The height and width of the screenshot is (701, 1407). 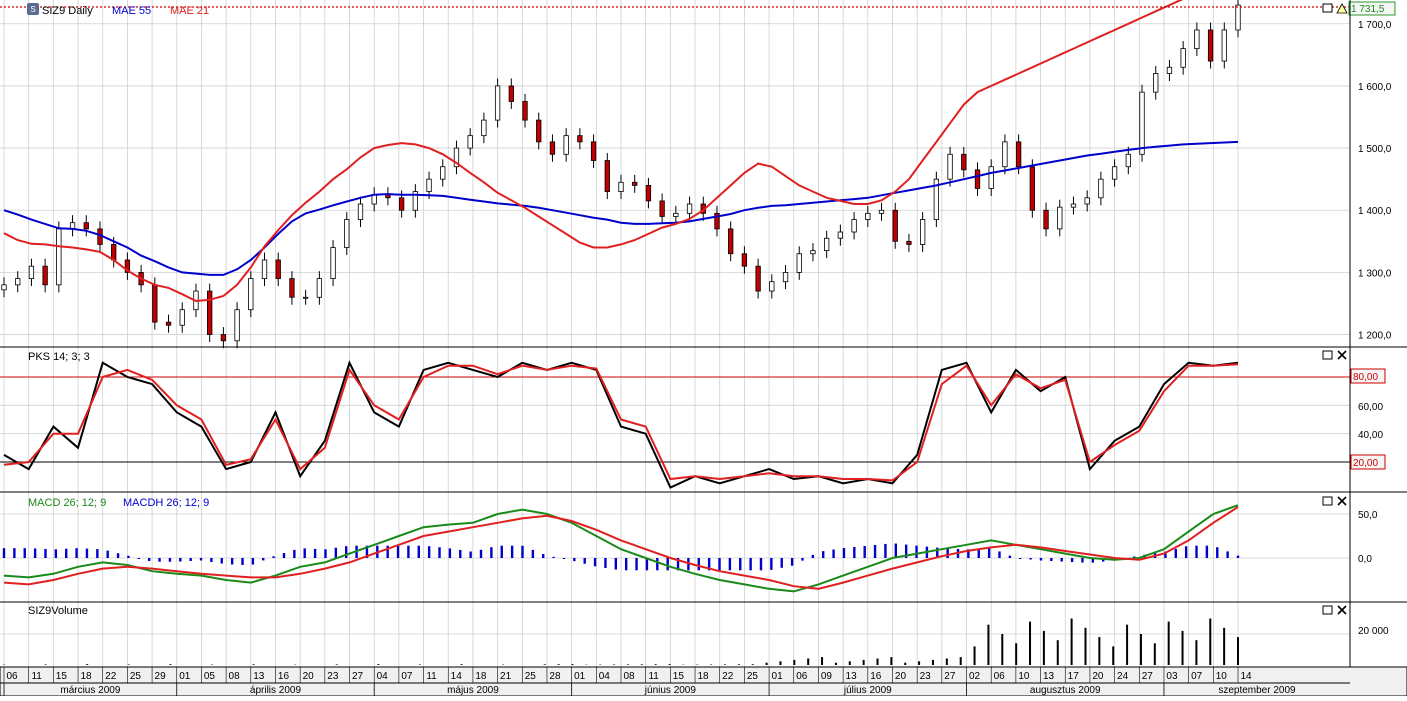 What do you see at coordinates (1365, 559) in the screenshot?
I see `macd-tick-0: 0,0` at bounding box center [1365, 559].